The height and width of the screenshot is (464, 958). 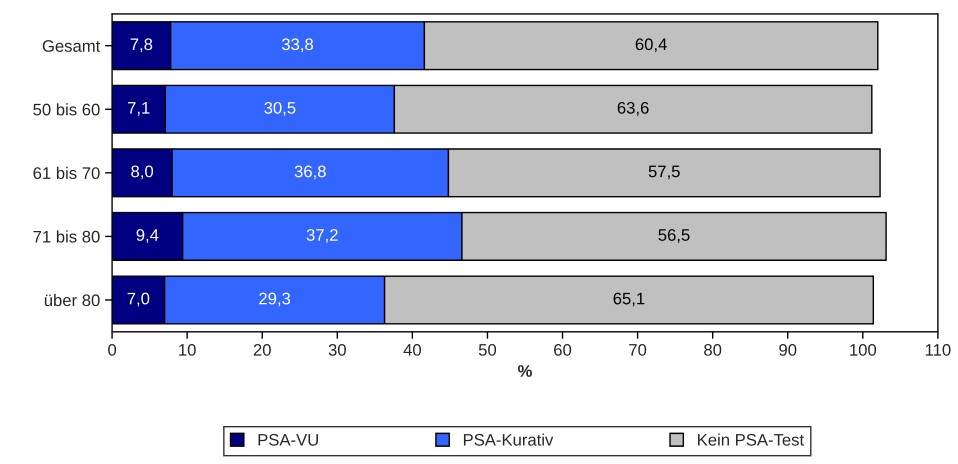 I want to click on legend-label: PSA-Kurativ, so click(x=509, y=439).